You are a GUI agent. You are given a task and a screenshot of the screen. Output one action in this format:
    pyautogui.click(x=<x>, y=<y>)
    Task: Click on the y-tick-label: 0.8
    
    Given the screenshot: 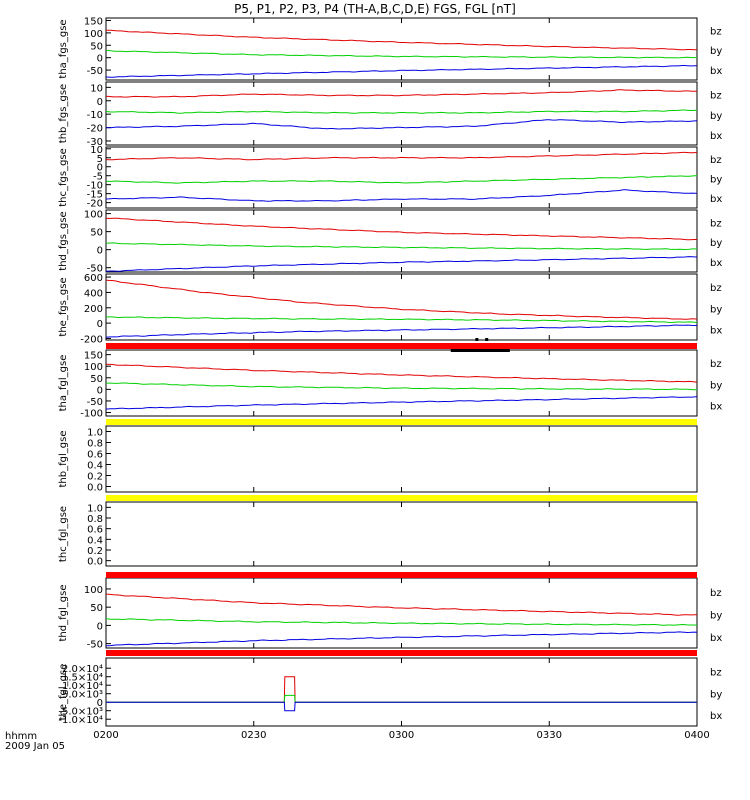 What is the action you would take?
    pyautogui.click(x=95, y=444)
    